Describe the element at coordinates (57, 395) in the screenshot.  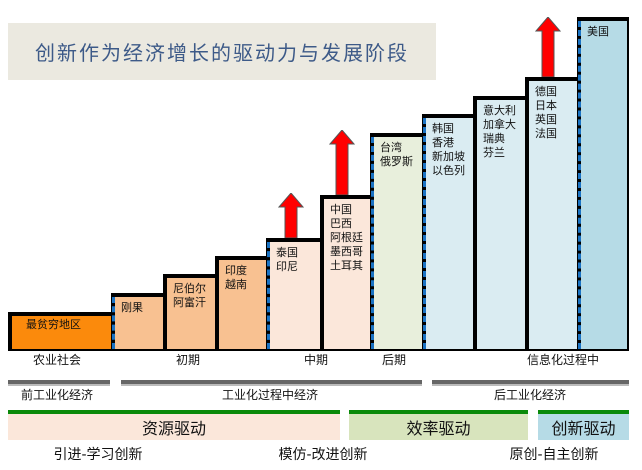
I see `economy-label: 前工业化经济` at that location.